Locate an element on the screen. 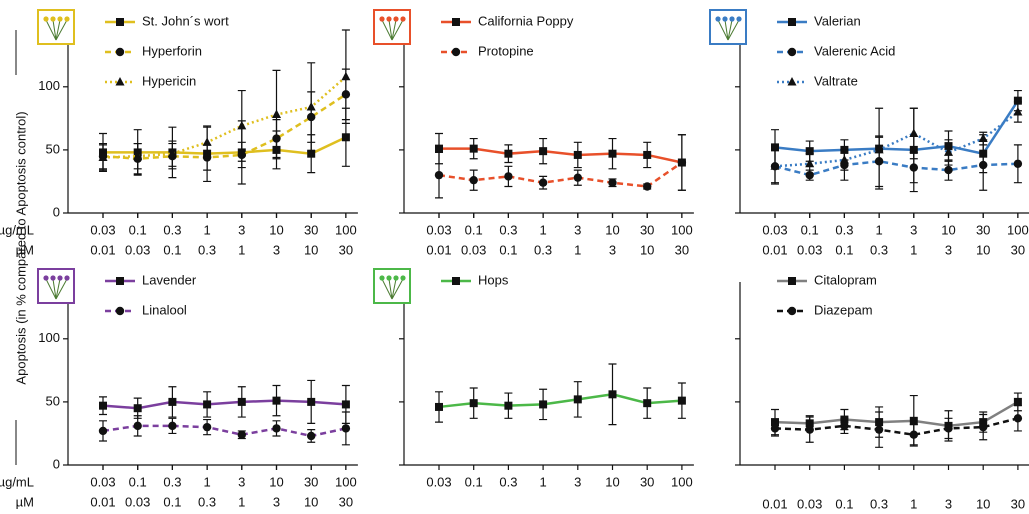 This screenshot has height=514, width=1029. legend-label: Valerenic Acid is located at coordinates (854, 50).